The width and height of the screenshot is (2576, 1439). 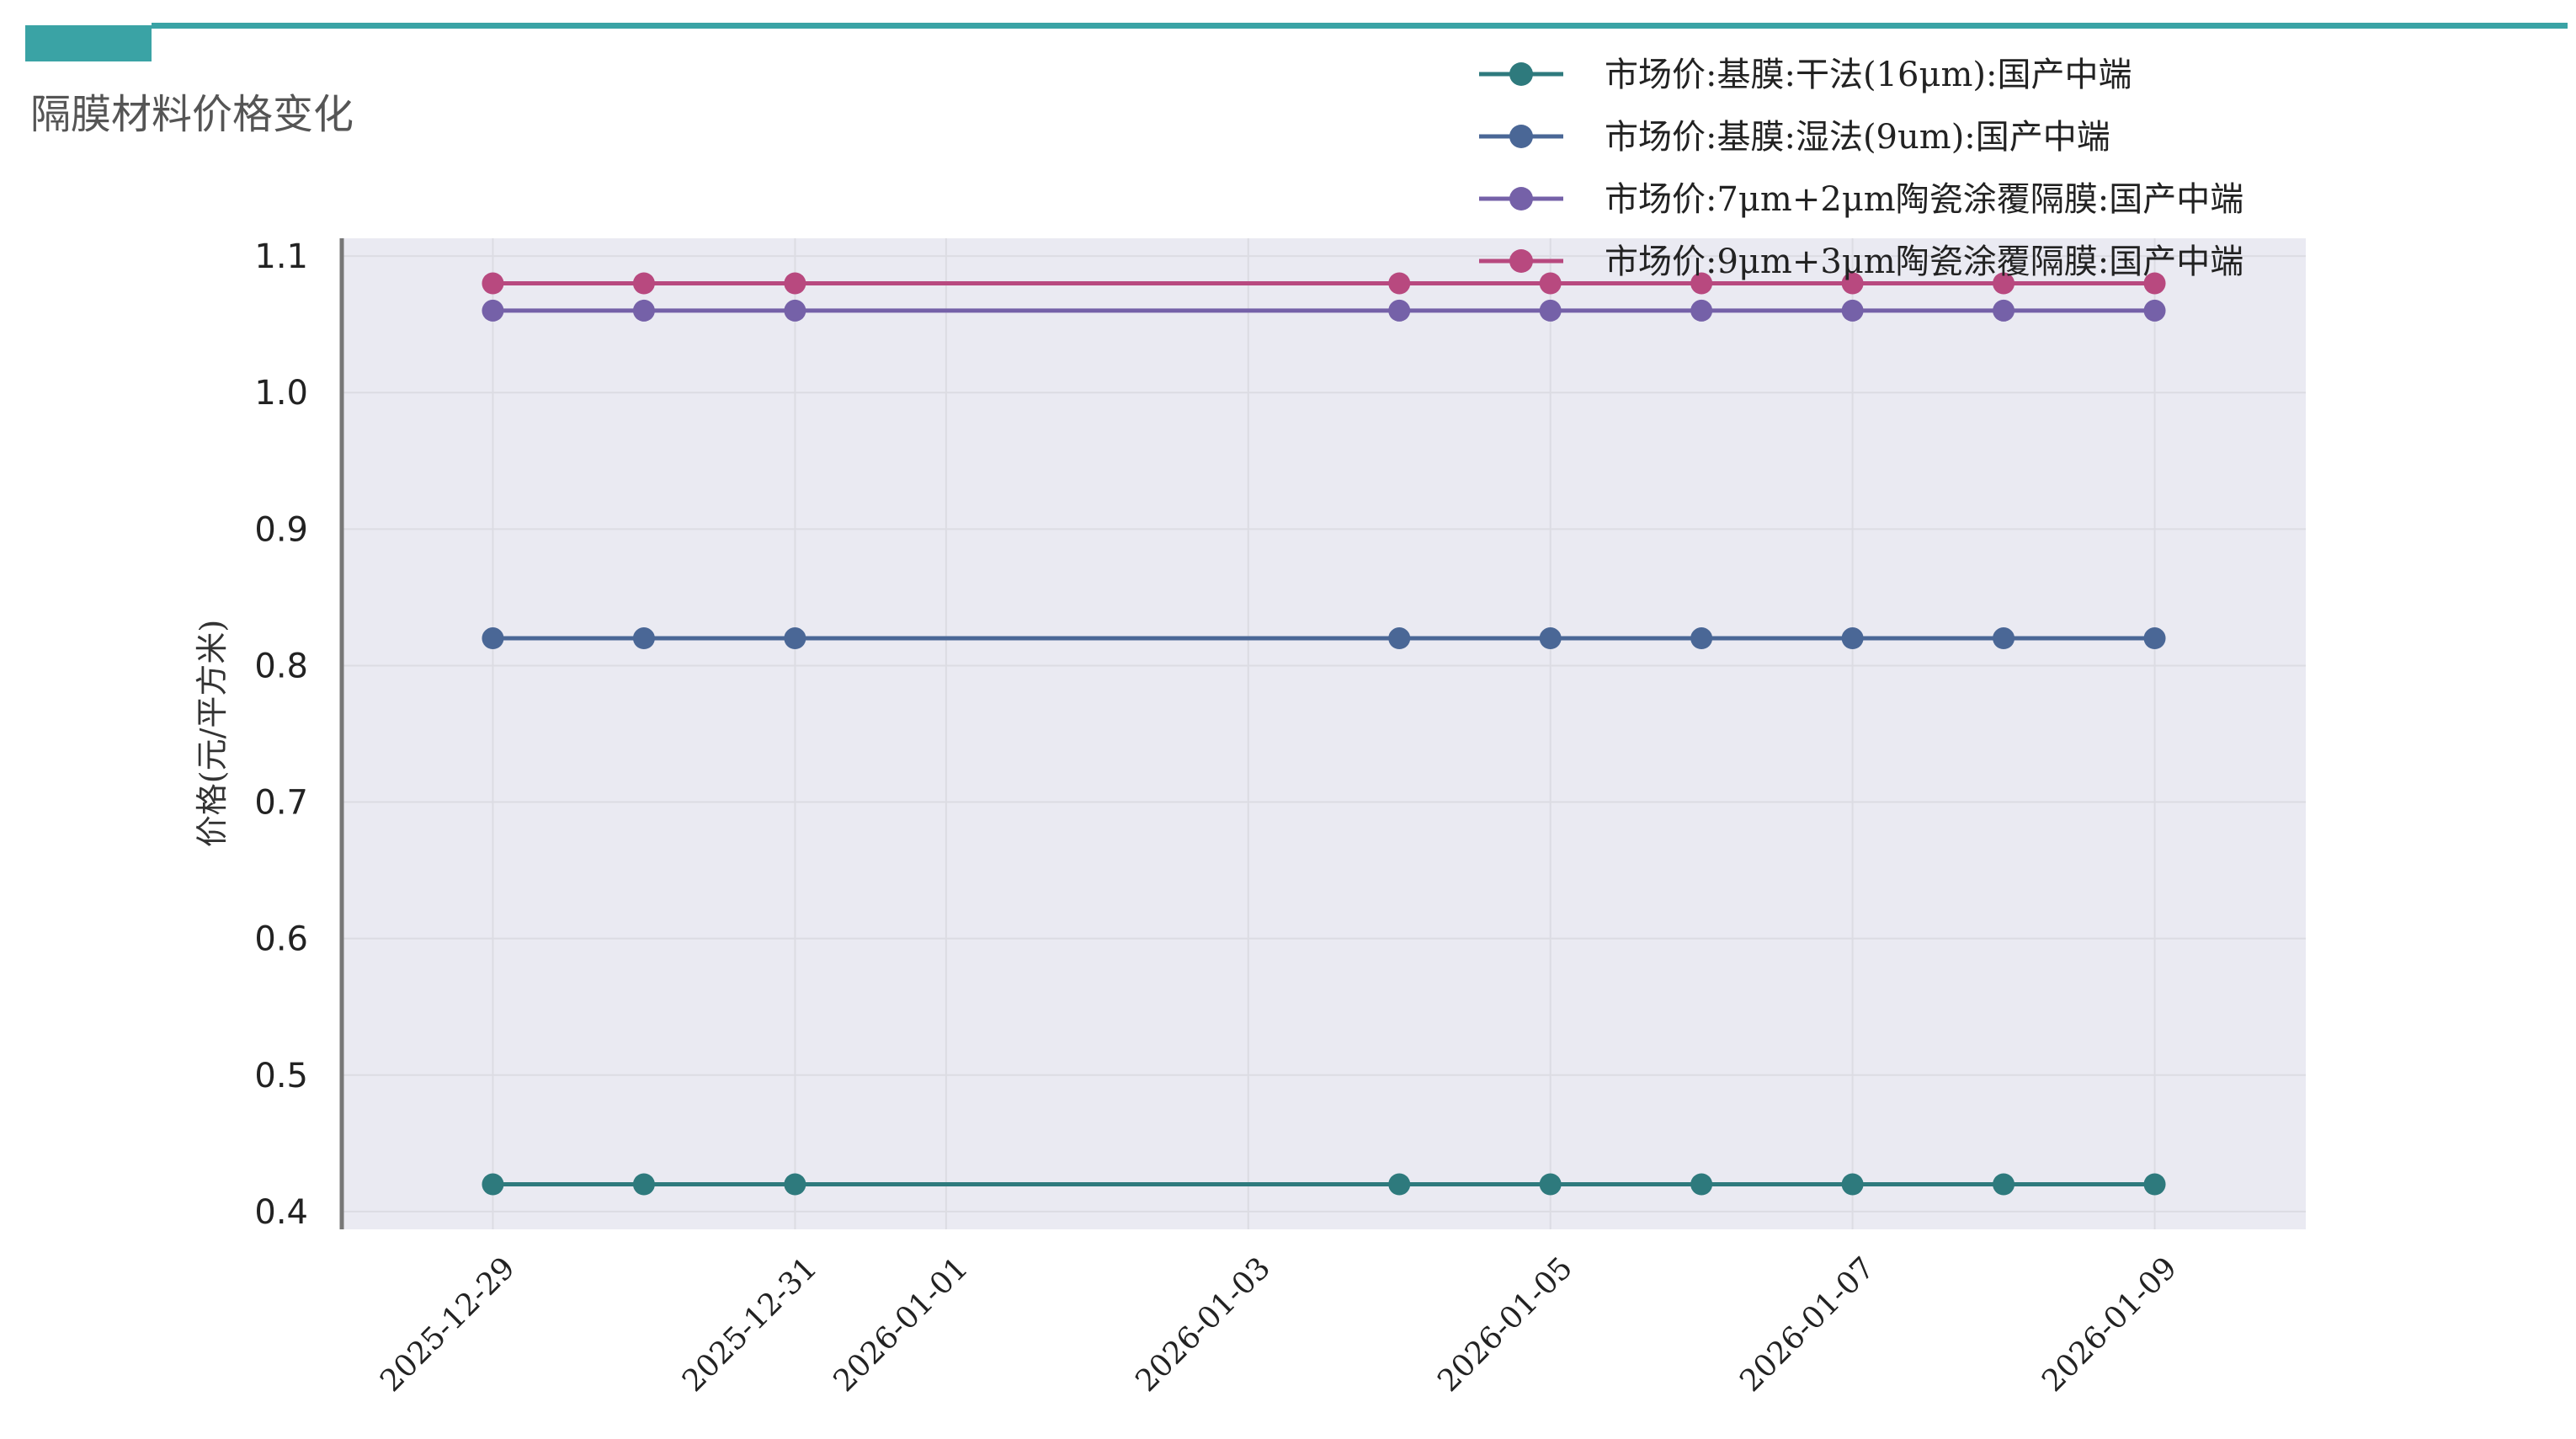 What do you see at coordinates (281, 1076) in the screenshot?
I see `y-tick-label: 0.5` at bounding box center [281, 1076].